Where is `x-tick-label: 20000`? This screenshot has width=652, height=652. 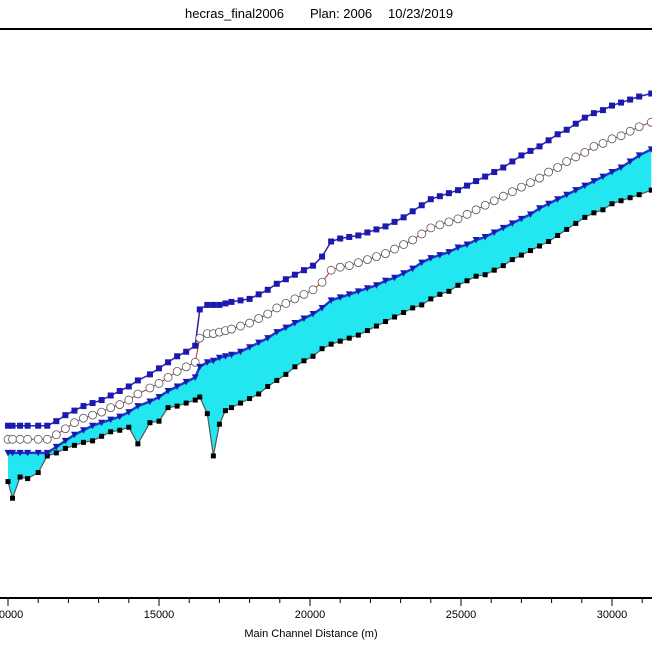 x-tick-label: 20000 is located at coordinates (310, 615).